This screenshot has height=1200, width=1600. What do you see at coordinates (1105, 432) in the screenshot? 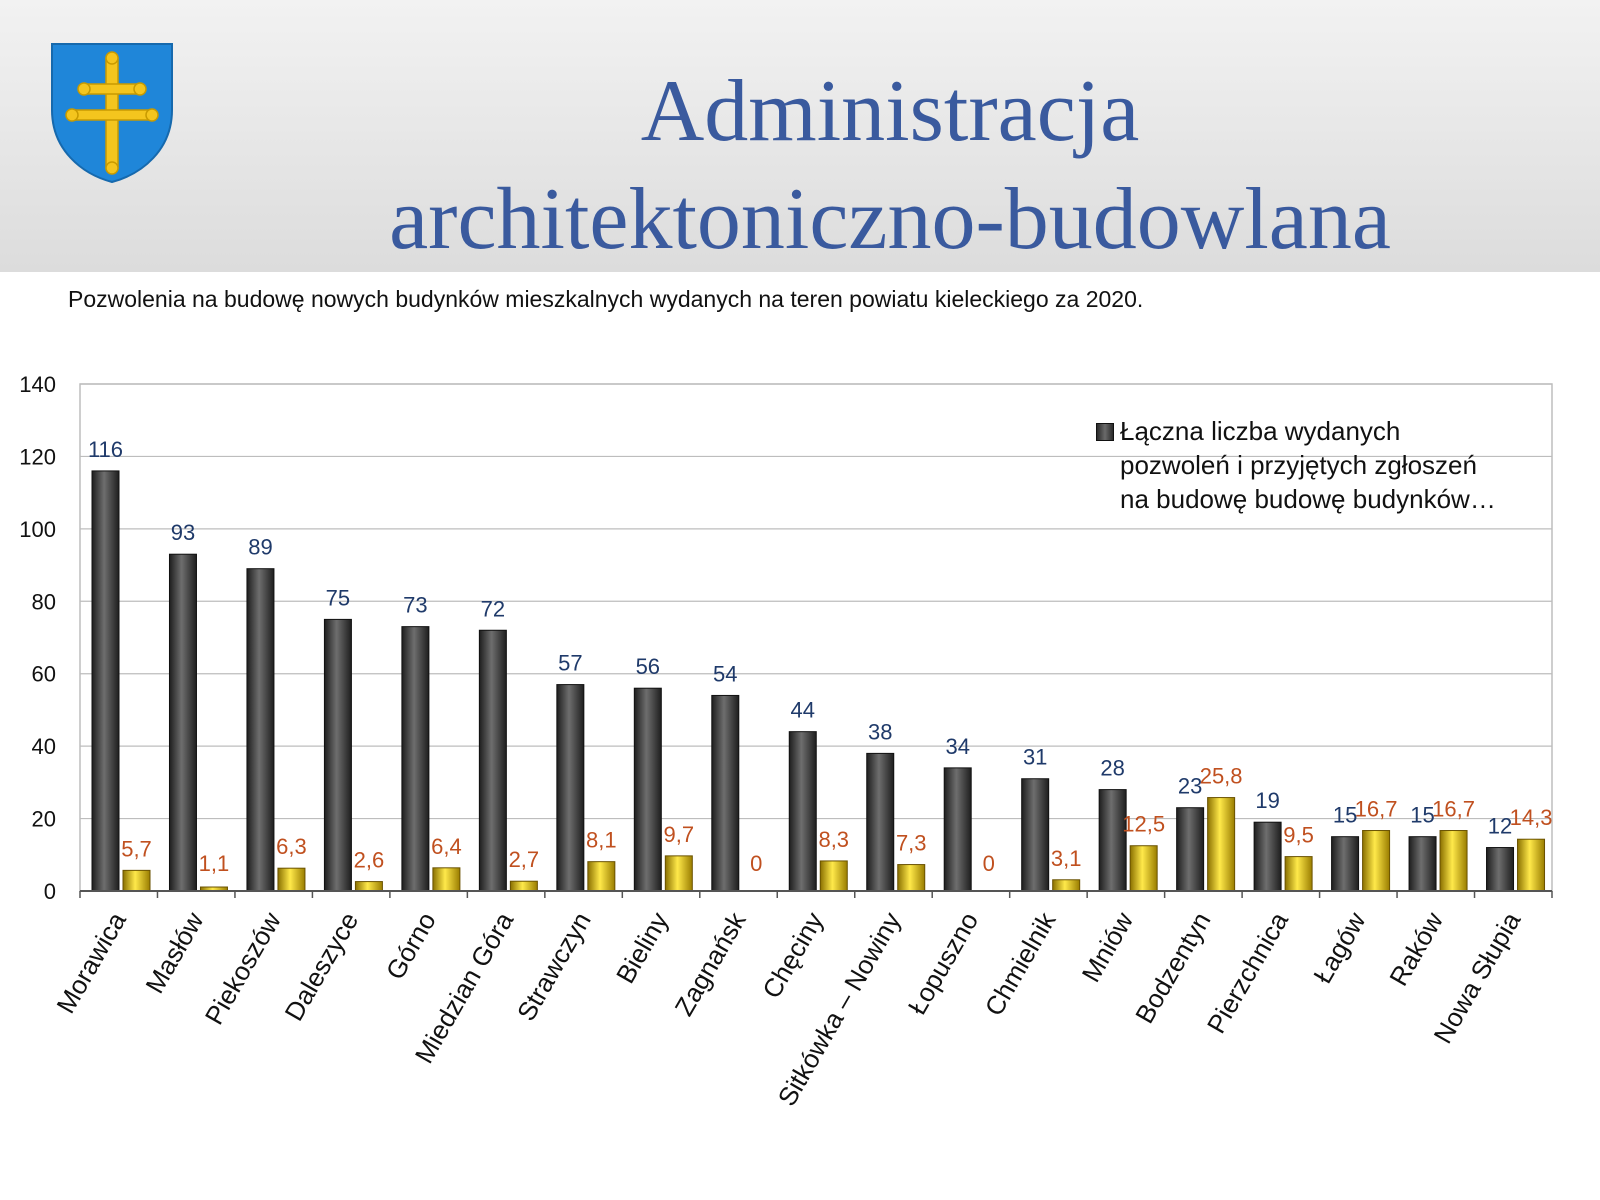
I see `legend-swatch-total` at bounding box center [1105, 432].